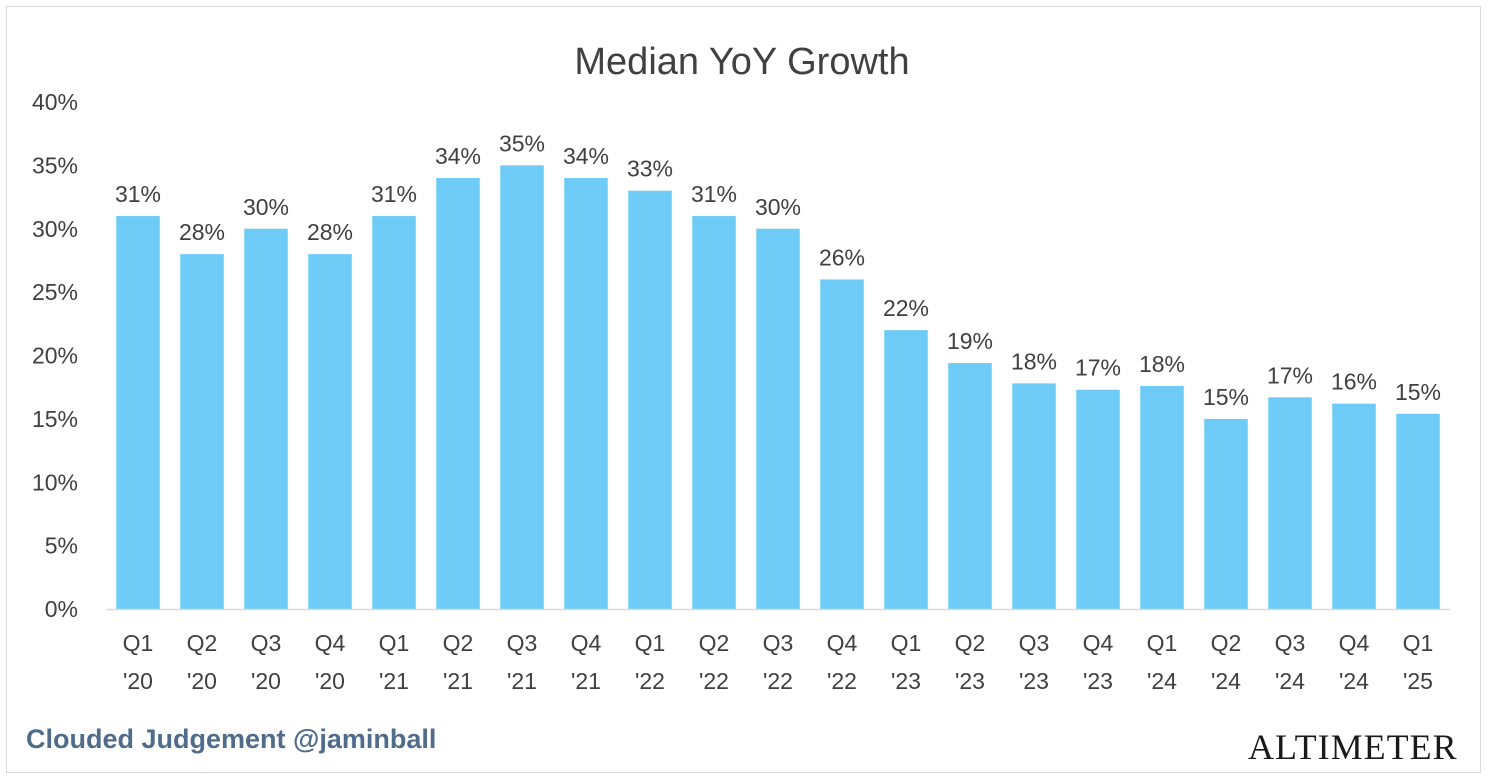 This screenshot has height=781, width=1489. What do you see at coordinates (1353, 747) in the screenshot?
I see `altimeter-logo: ALTIMETER` at bounding box center [1353, 747].